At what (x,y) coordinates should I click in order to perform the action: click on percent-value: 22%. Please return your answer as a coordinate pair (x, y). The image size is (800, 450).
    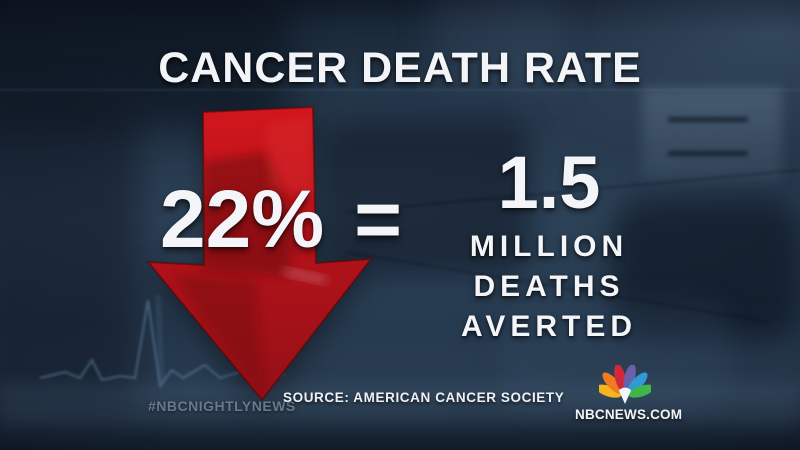
    Looking at the image, I should click on (242, 219).